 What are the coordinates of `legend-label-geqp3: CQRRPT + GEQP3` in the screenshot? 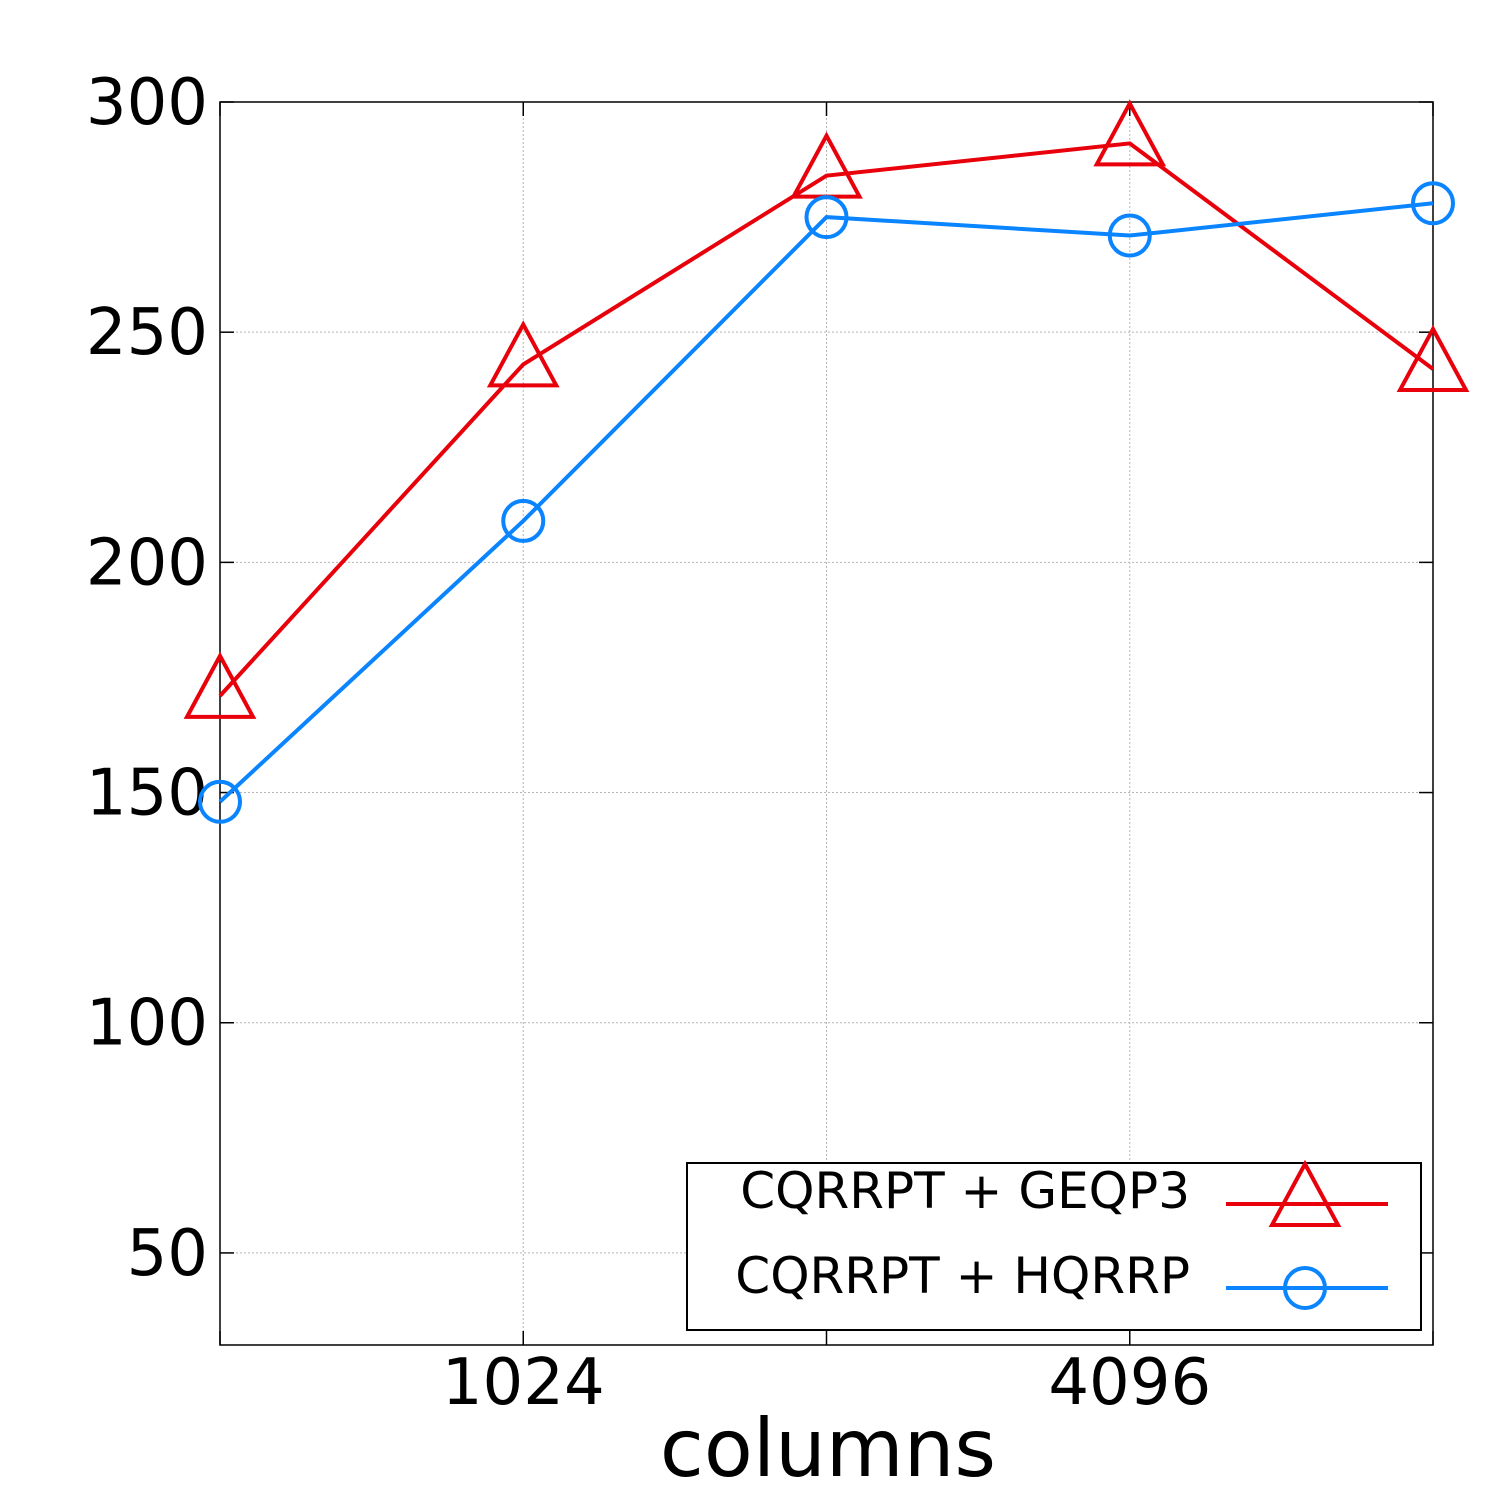 It's located at (965, 1191).